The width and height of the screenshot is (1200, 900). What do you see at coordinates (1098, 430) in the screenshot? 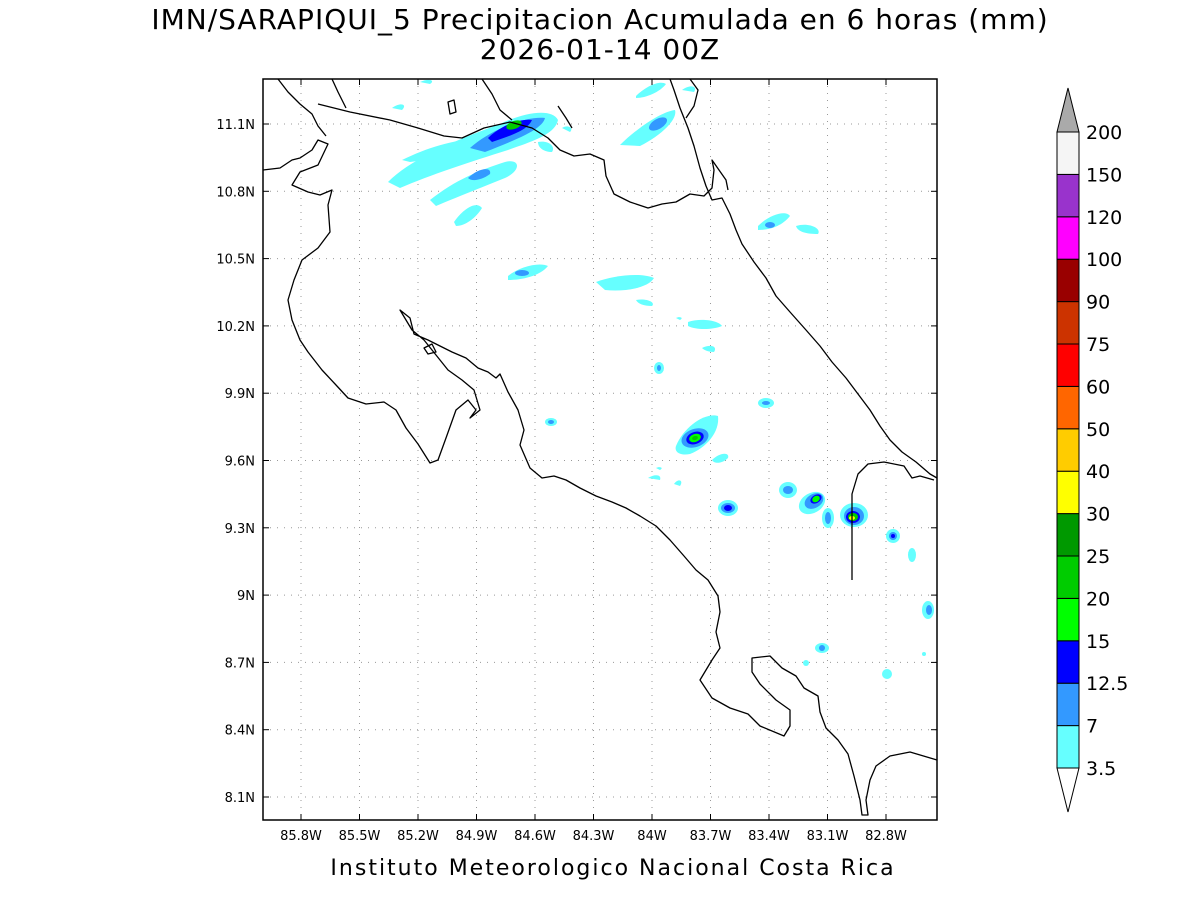
I see `colorbar-level-label: 50` at bounding box center [1098, 430].